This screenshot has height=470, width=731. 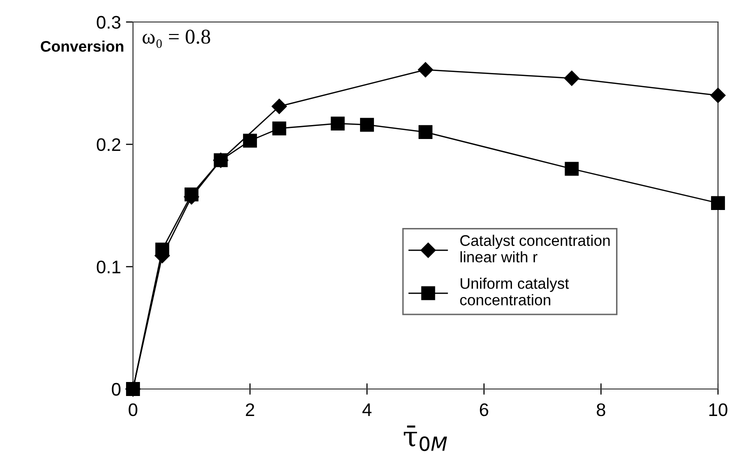 What do you see at coordinates (535, 248) in the screenshot?
I see `legend-label: Catalyst concentration linear with r` at bounding box center [535, 248].